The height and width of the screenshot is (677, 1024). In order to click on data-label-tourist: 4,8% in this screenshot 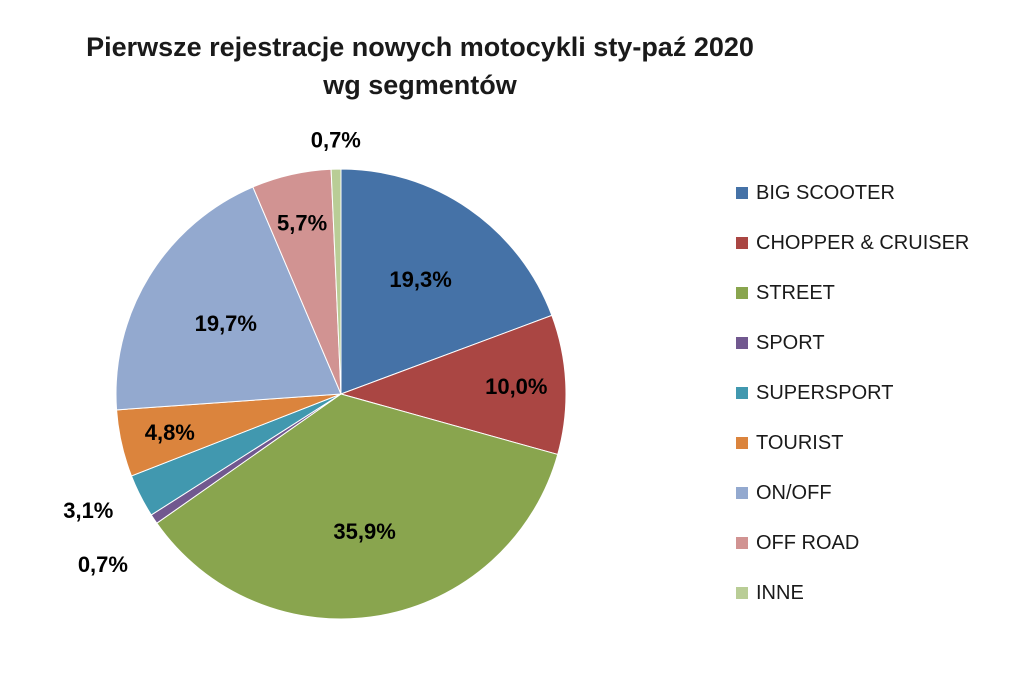, I will do `click(170, 432)`.